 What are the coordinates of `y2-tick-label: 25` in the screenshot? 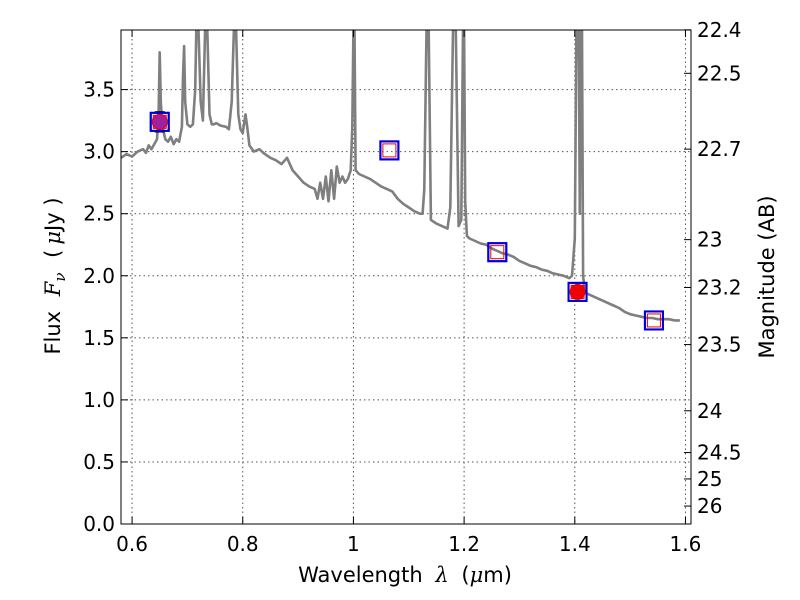 It's located at (709, 479).